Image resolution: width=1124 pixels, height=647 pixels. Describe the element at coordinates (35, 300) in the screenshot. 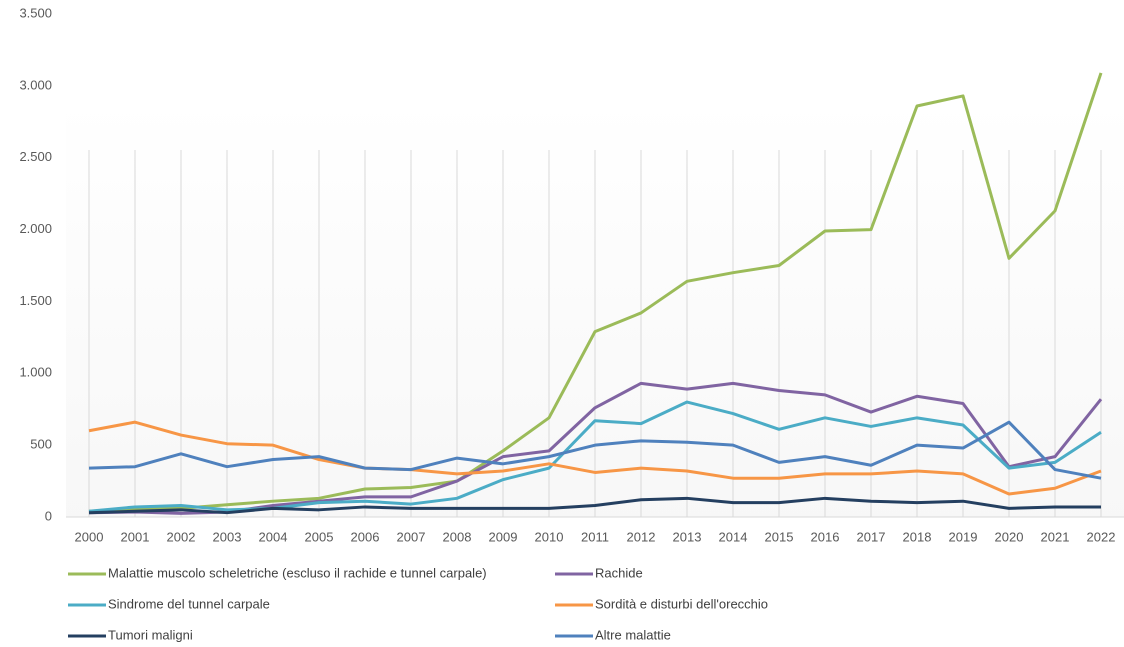

I see `y-tick-label: 1.500` at that location.